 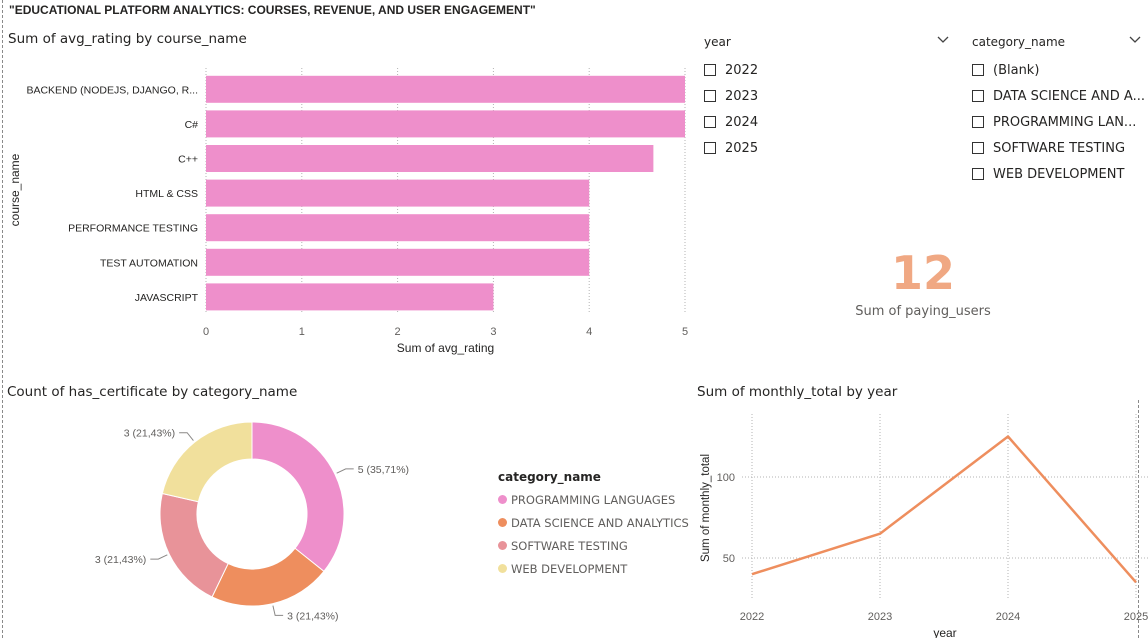 I want to click on kpi-value: 12, so click(x=922, y=273).